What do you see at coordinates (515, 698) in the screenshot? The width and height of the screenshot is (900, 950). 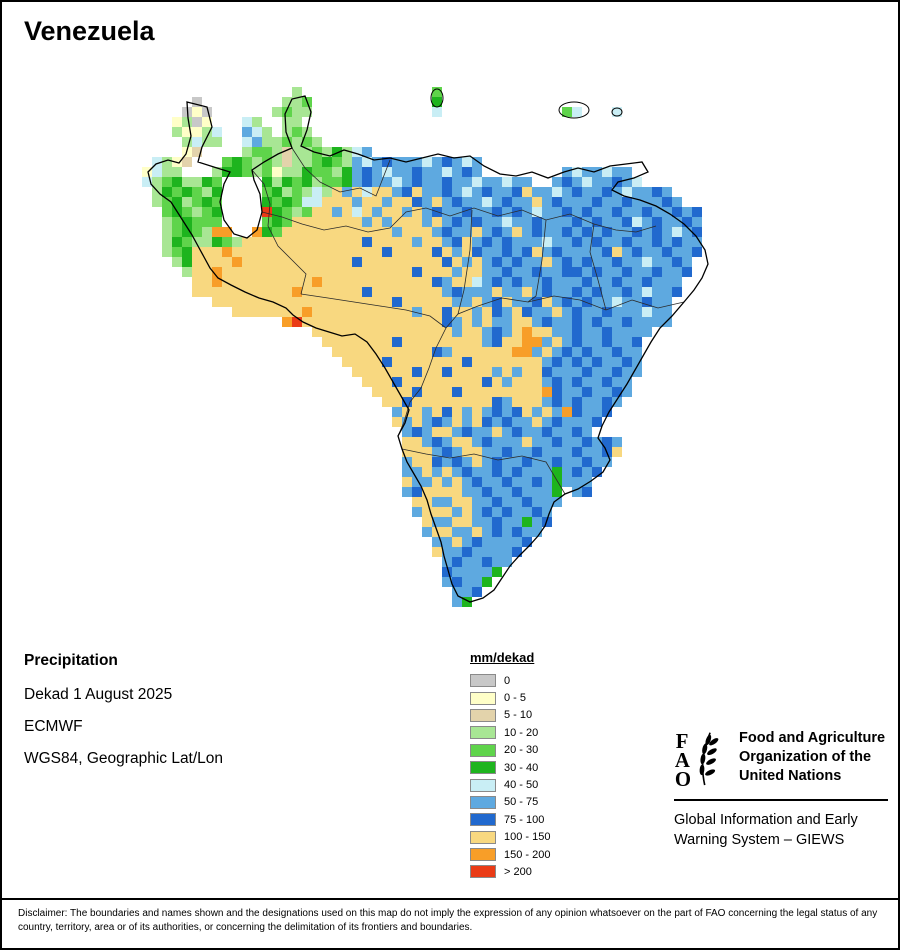 I see `legend-label: 0 - 5` at bounding box center [515, 698].